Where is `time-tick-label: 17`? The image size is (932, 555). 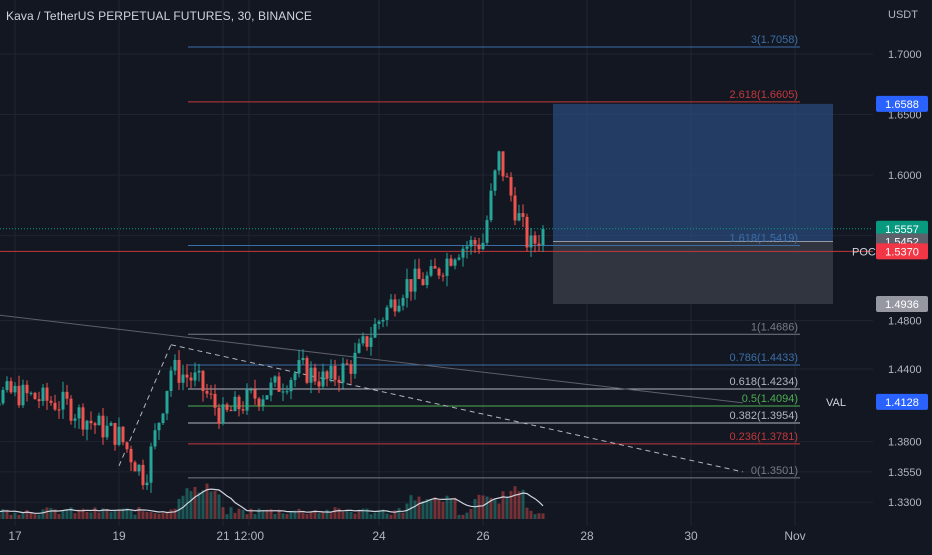
time-tick-label: 17 is located at coordinates (15, 536).